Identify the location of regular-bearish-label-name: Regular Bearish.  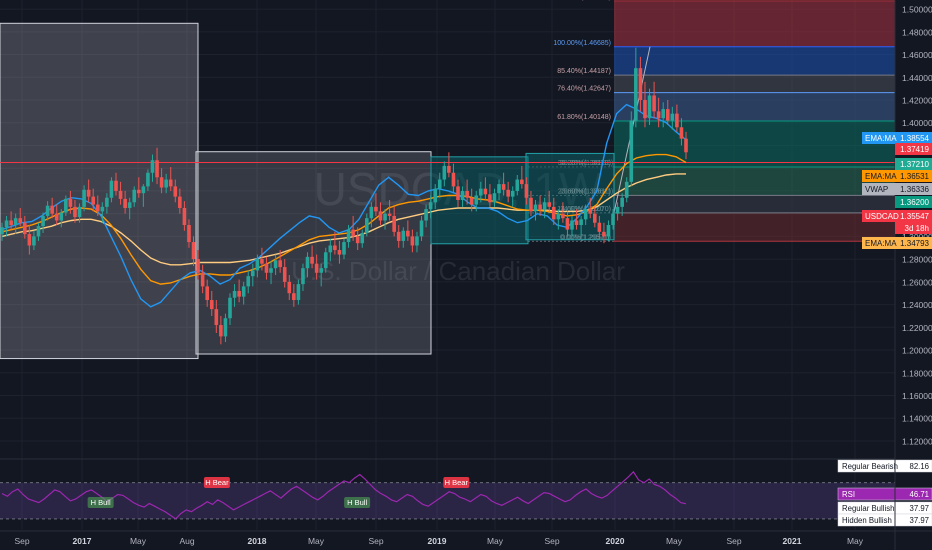
(870, 466).